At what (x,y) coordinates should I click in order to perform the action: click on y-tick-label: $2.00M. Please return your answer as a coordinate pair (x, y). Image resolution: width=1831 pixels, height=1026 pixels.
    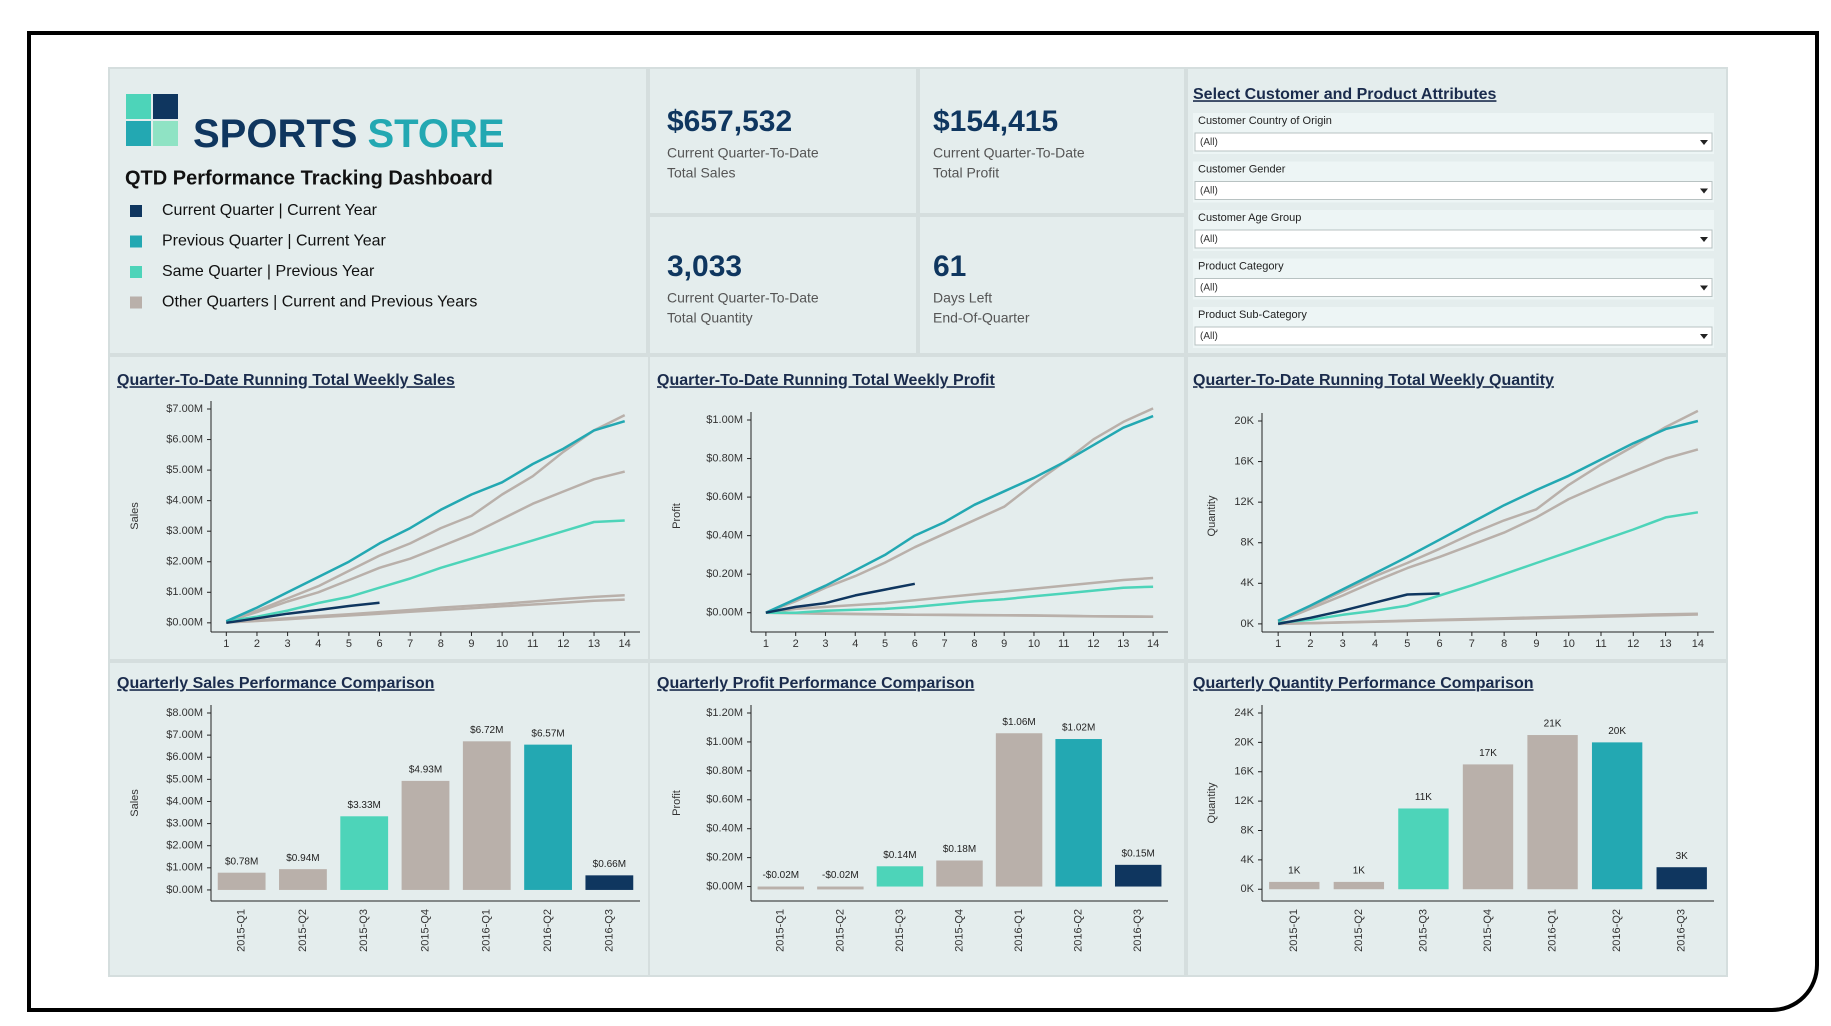
    Looking at the image, I should click on (184, 562).